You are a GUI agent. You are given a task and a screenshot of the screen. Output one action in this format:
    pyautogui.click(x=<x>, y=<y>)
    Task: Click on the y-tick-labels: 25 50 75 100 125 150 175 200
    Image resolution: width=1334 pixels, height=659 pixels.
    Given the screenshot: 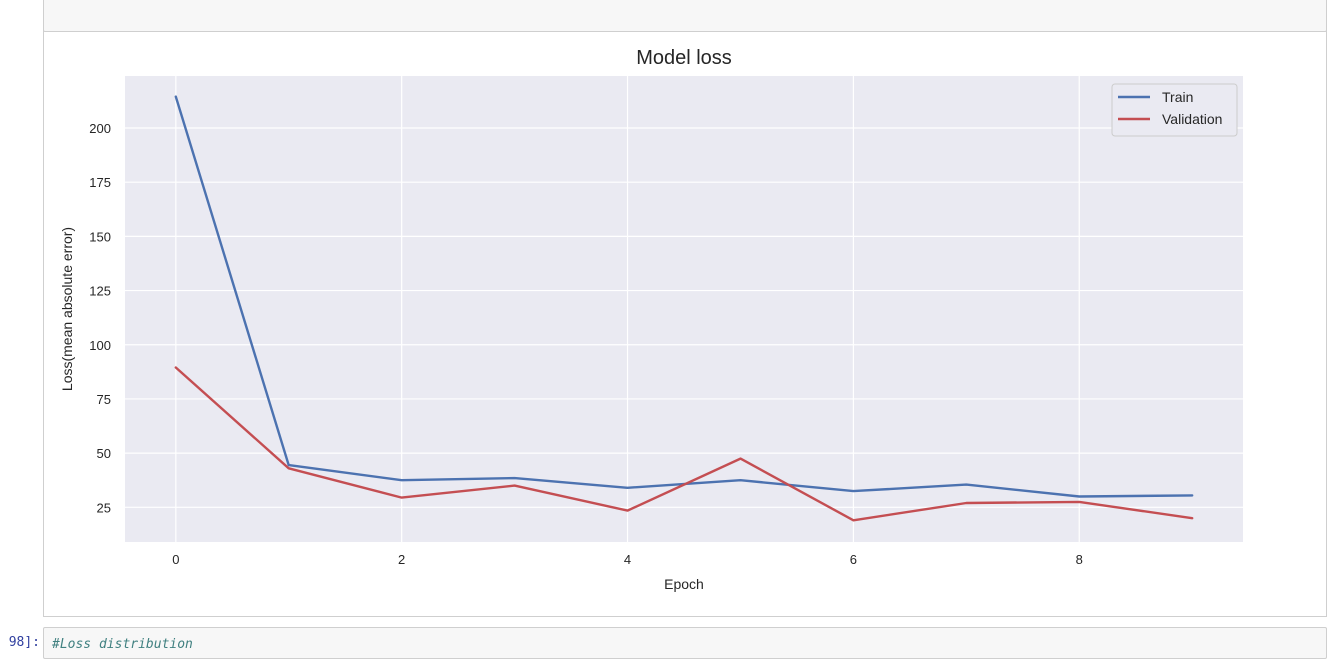 What is the action you would take?
    pyautogui.click(x=100, y=318)
    